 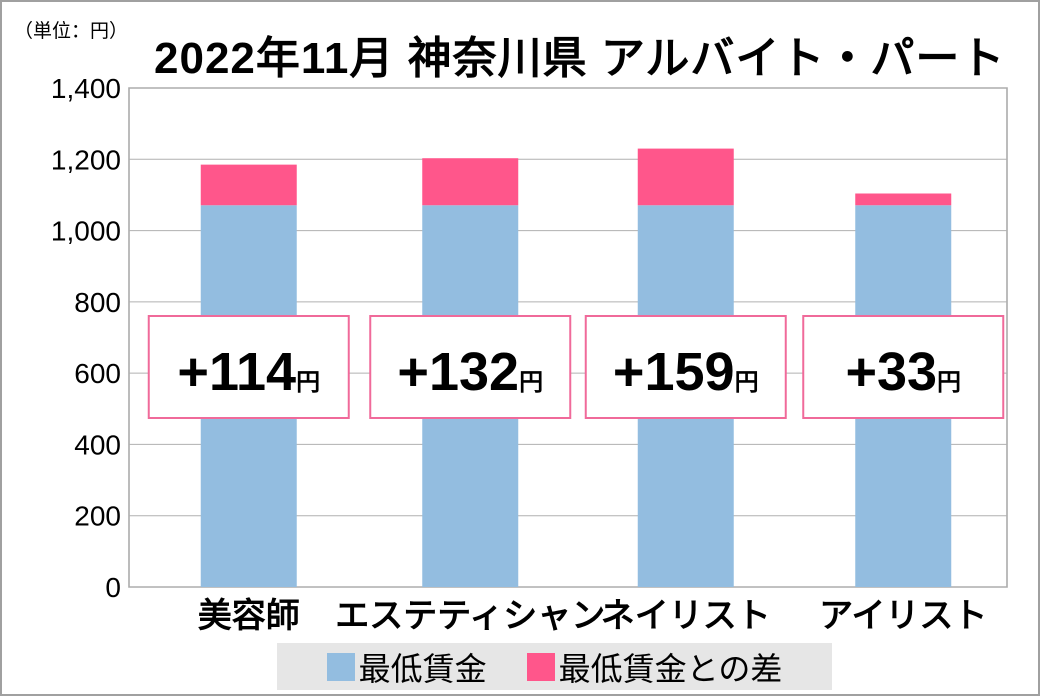 What do you see at coordinates (71, 31) in the screenshot?
I see `unit-label: （単位：円）` at bounding box center [71, 31].